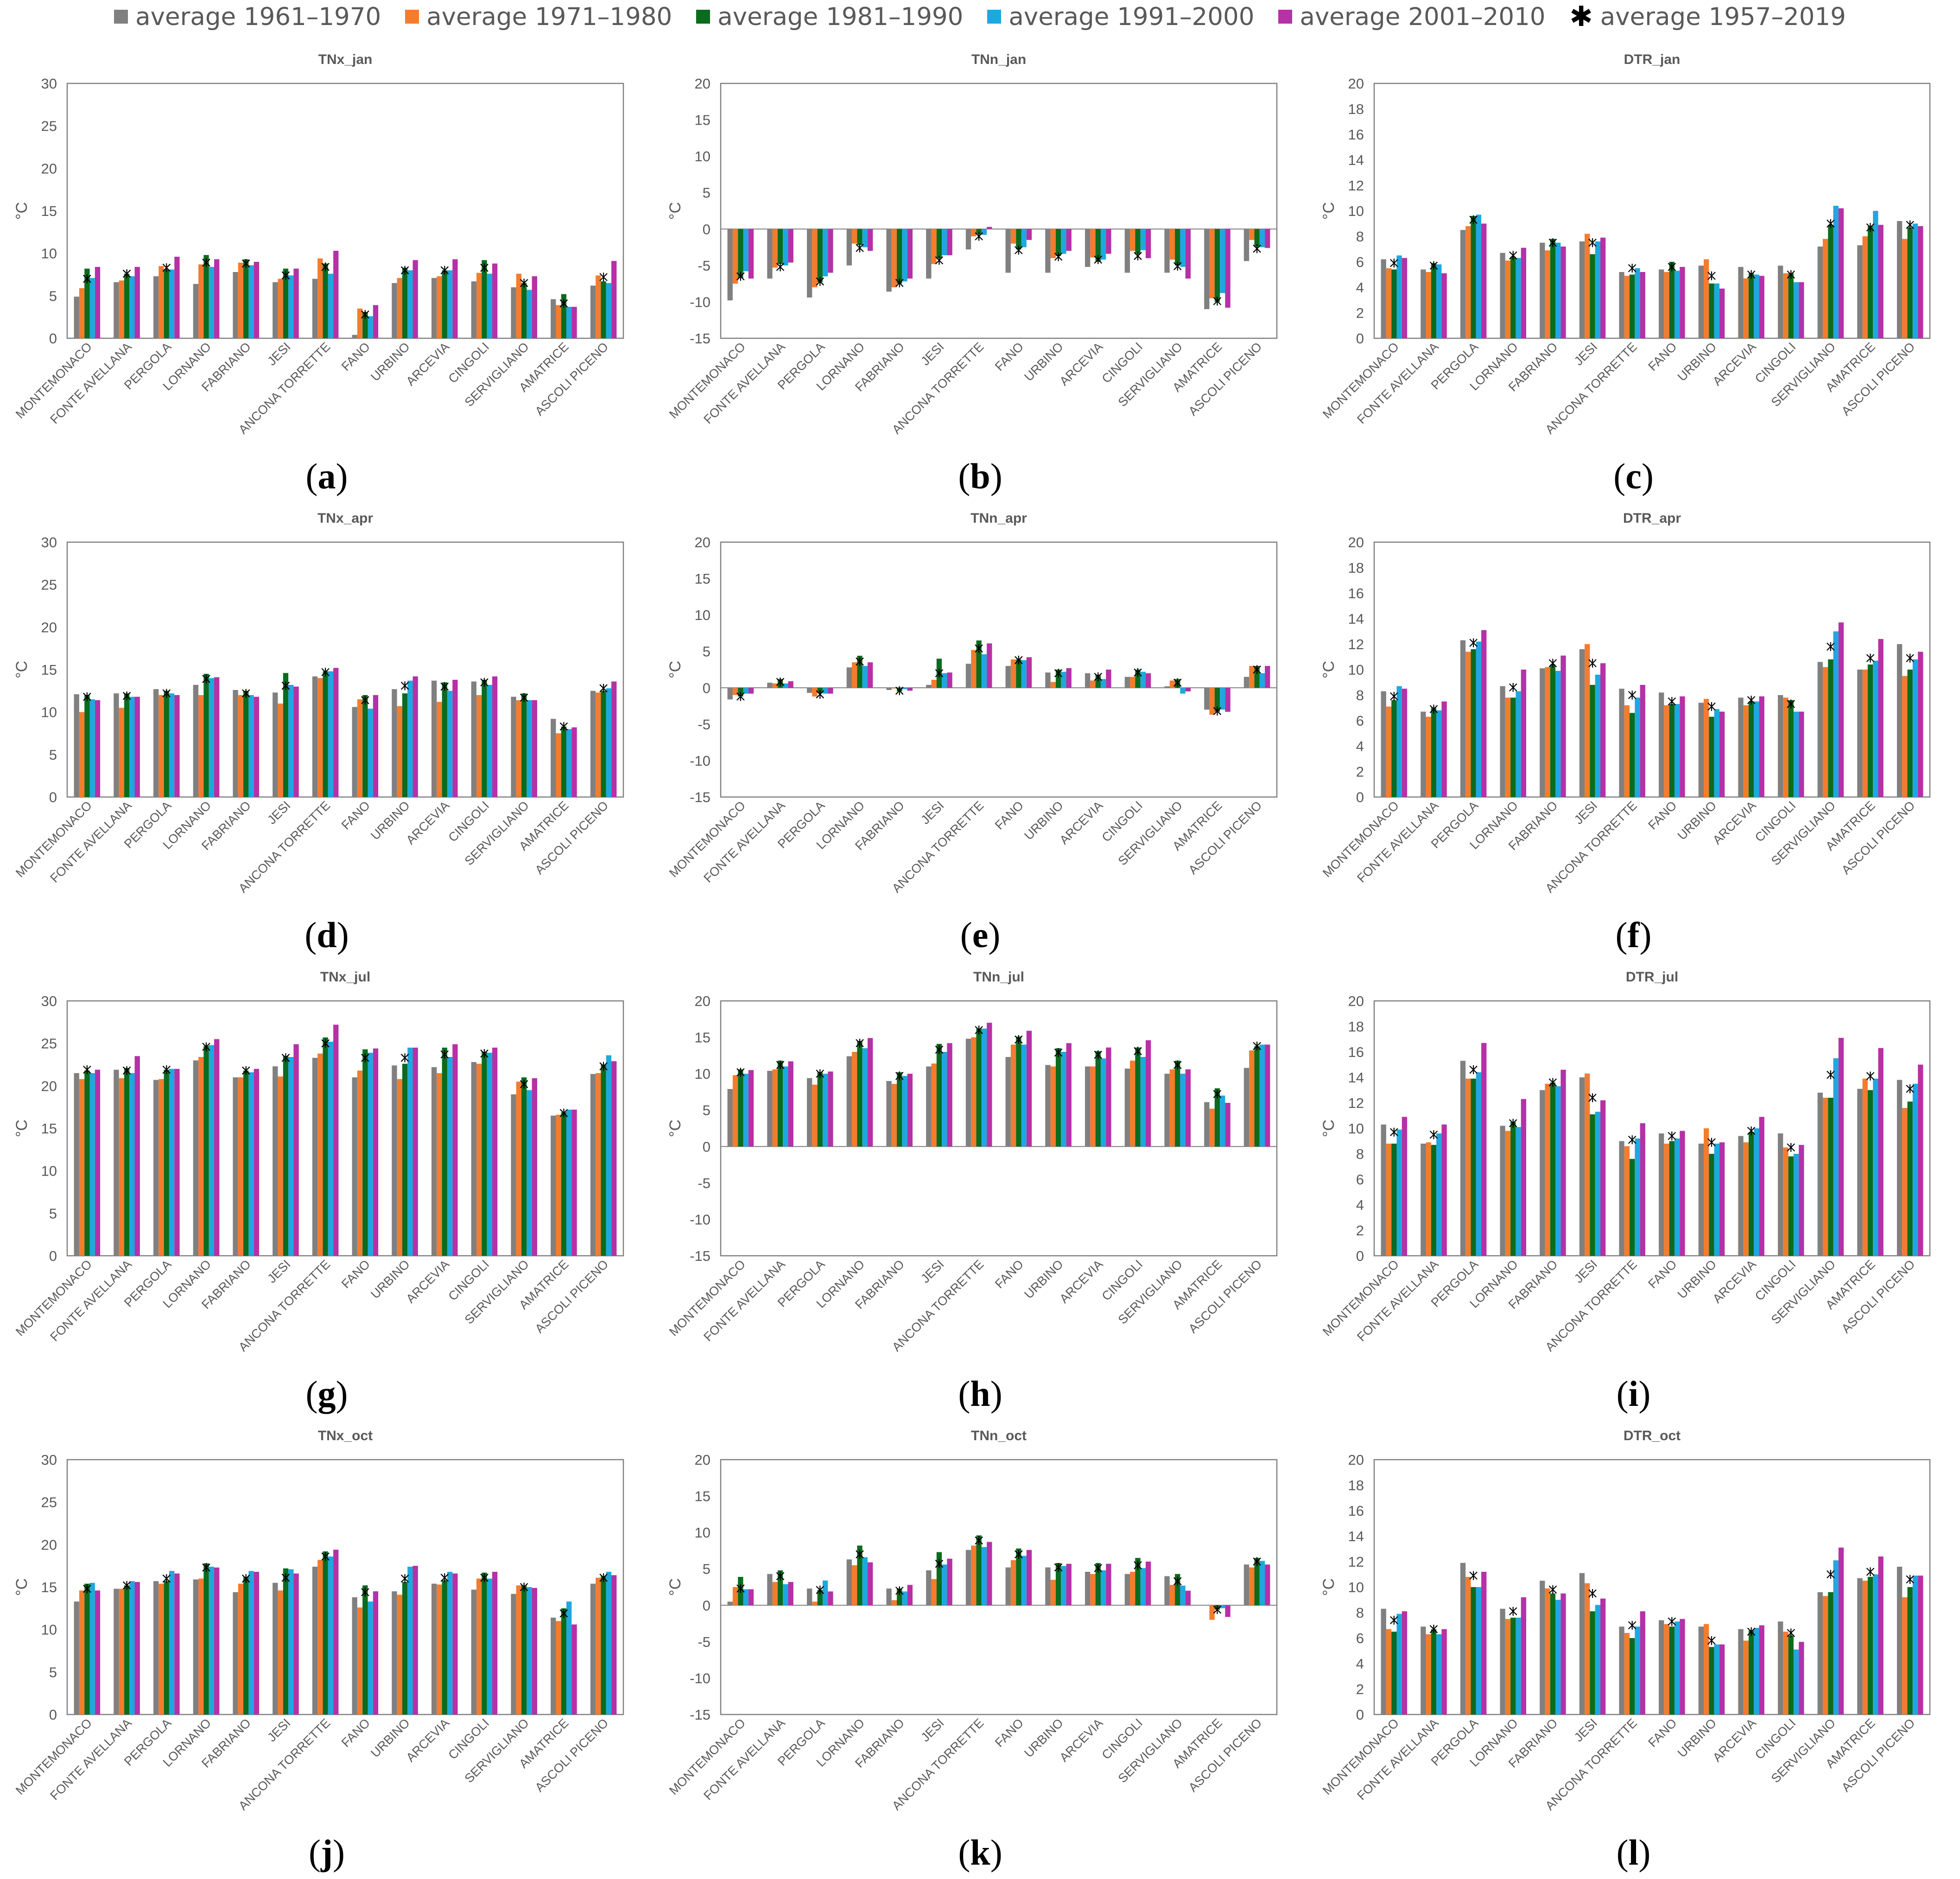 Image resolution: width=1960 pixels, height=1879 pixels. I want to click on y-tick-label: 16, so click(1356, 1052).